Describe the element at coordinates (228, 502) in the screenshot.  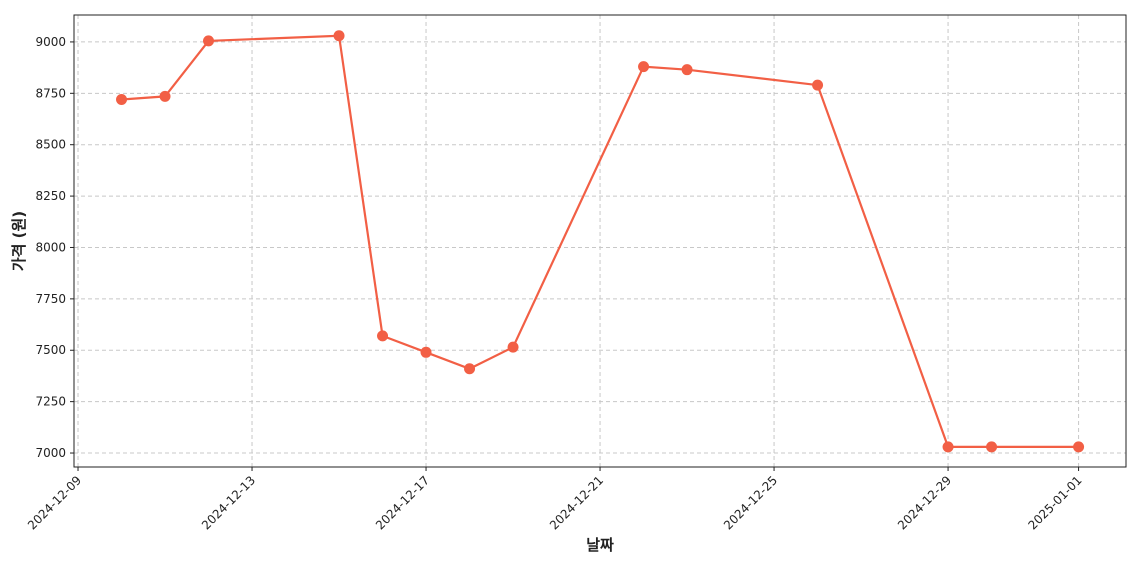
I see `x-tick-label: 2024-12-13` at that location.